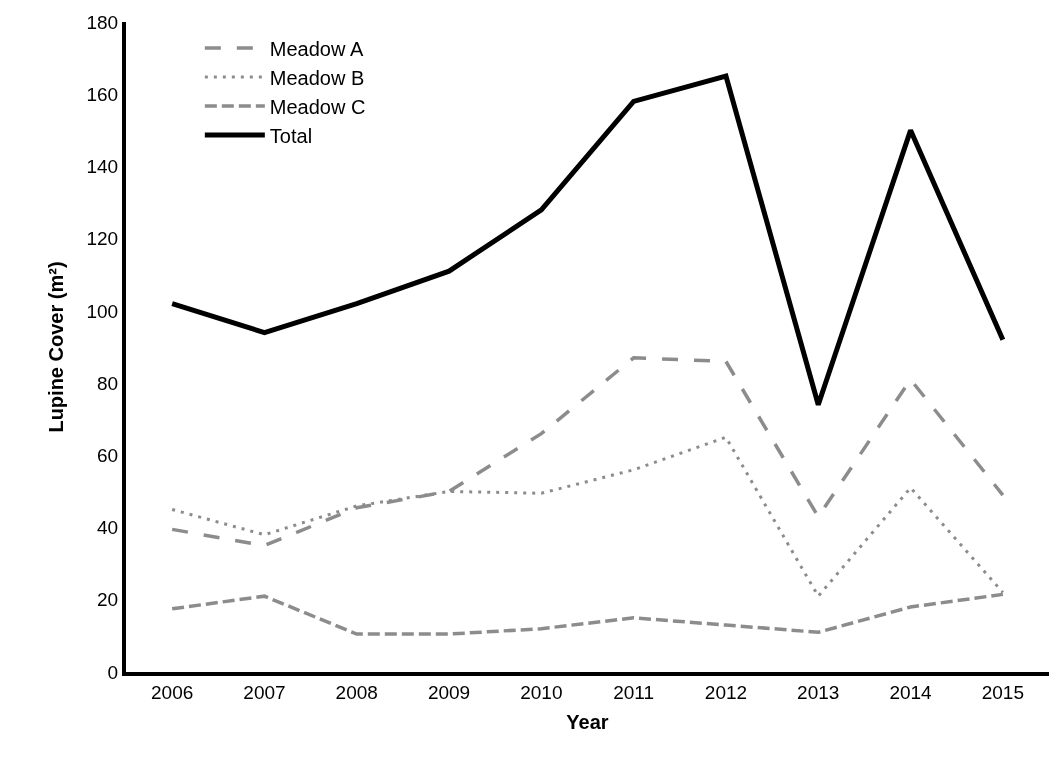  I want to click on y-tick-label: 100, so click(102, 311).